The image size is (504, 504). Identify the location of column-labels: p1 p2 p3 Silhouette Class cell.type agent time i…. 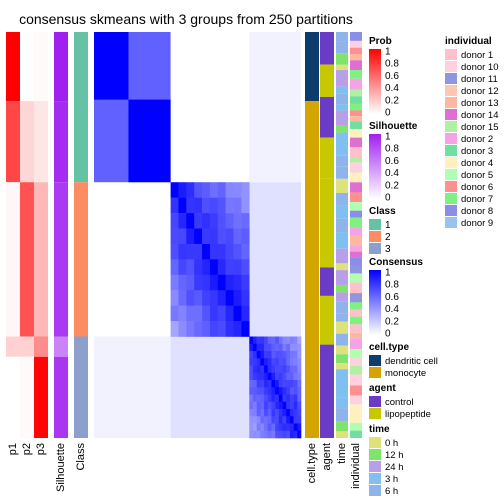
(184, 467).